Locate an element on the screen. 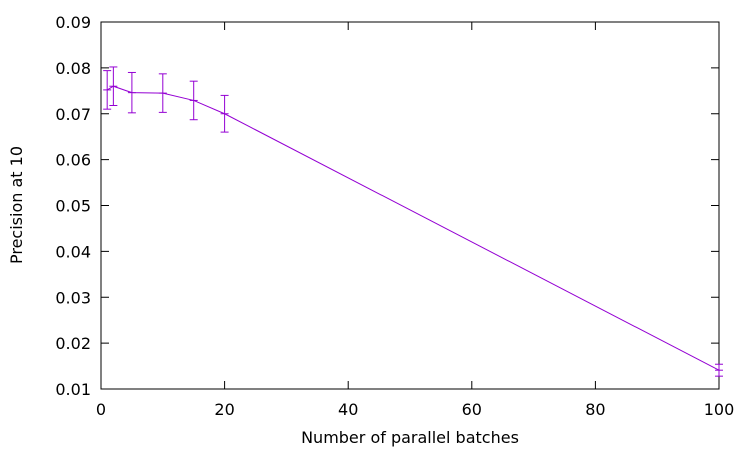  x-tick-label: 80 is located at coordinates (595, 409).